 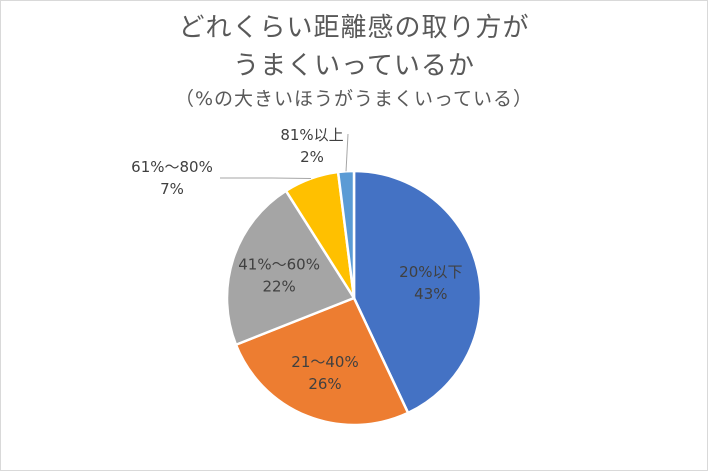 I want to click on slice-label-1: 21〜40%, so click(x=324, y=362).